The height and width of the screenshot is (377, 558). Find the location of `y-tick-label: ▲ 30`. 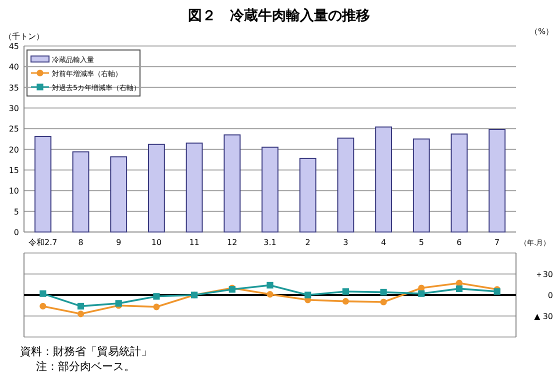

y-tick-label: ▲ 30 is located at coordinates (543, 316).